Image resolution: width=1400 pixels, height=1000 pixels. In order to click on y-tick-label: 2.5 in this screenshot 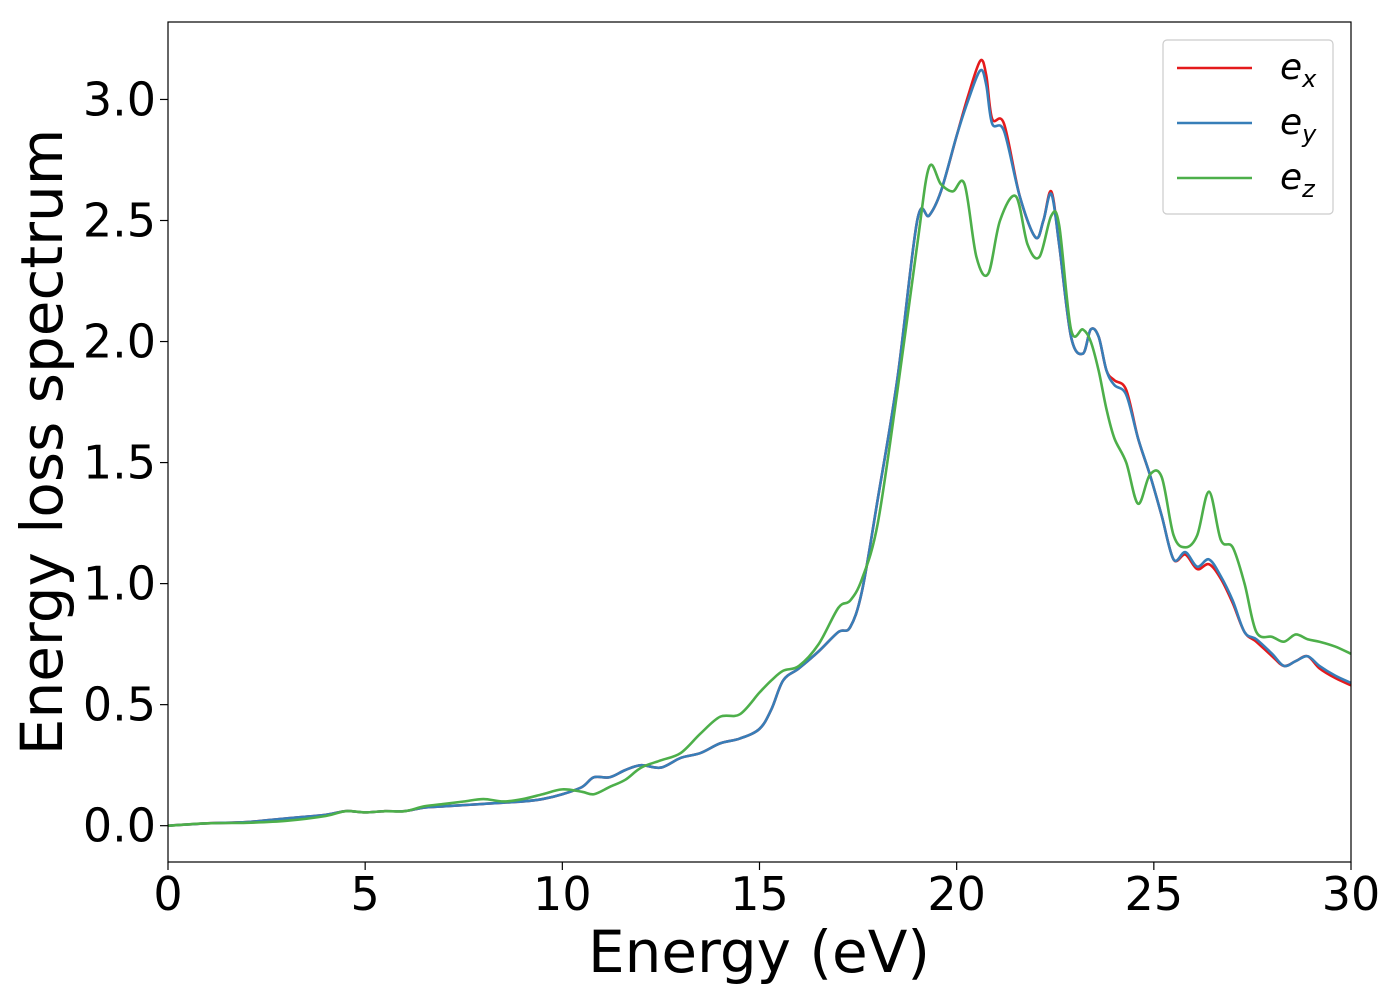, I will do `click(119, 221)`.